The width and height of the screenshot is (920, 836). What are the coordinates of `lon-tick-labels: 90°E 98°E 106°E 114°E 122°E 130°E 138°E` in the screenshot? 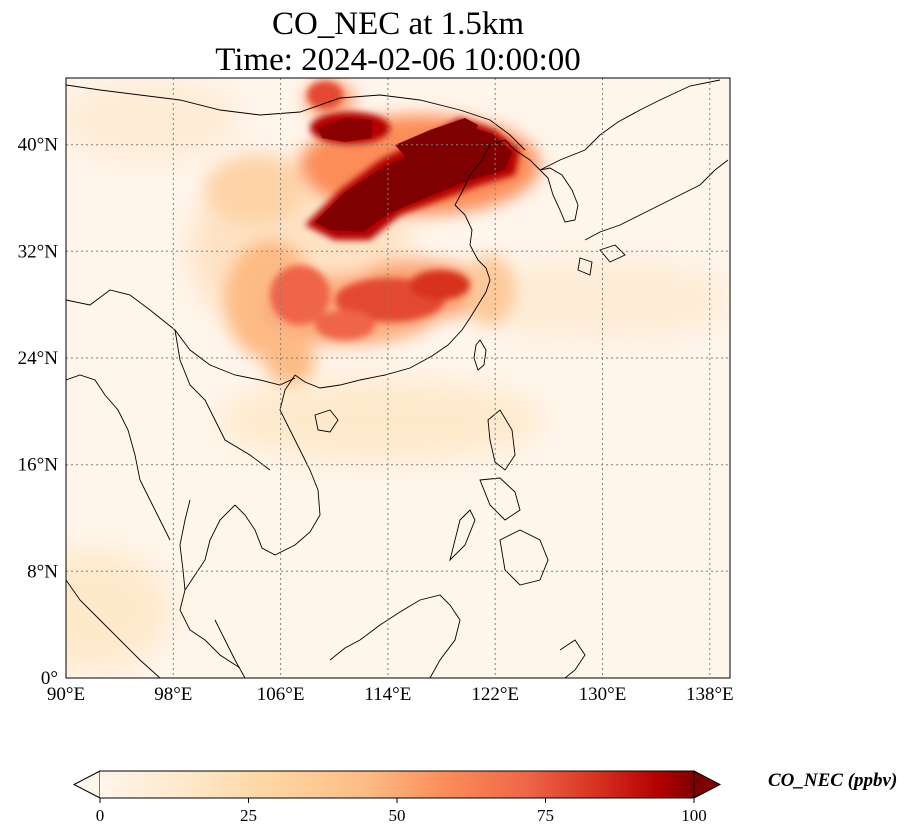 It's located at (390, 694).